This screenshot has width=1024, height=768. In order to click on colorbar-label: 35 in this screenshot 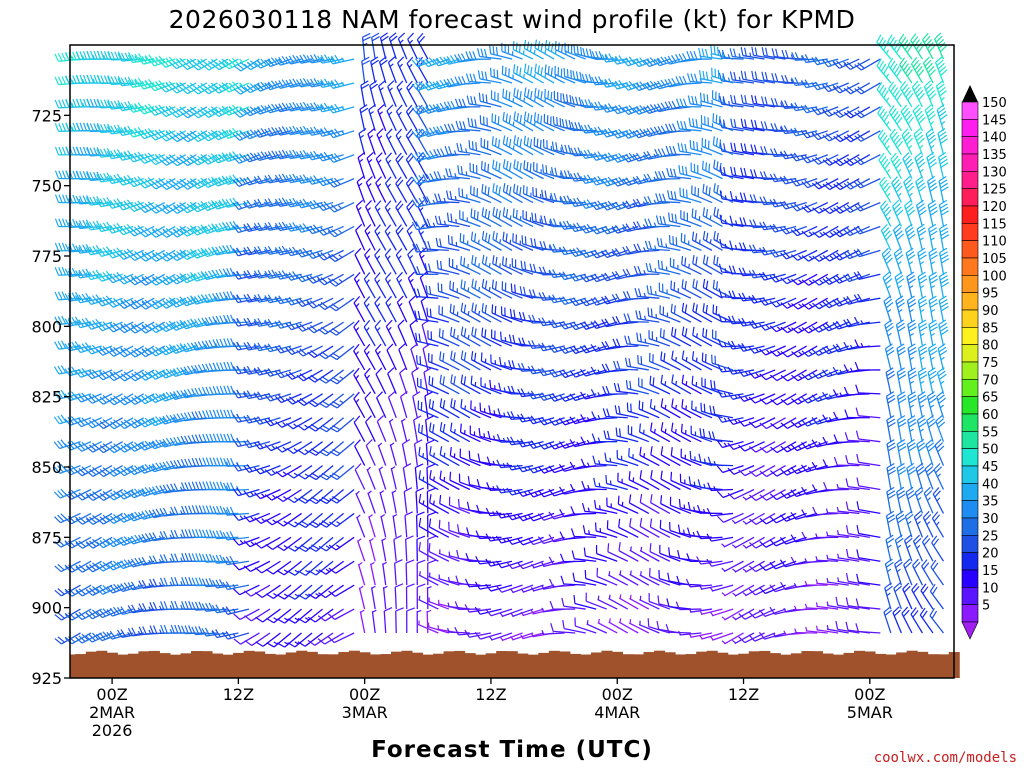, I will do `click(990, 502)`.